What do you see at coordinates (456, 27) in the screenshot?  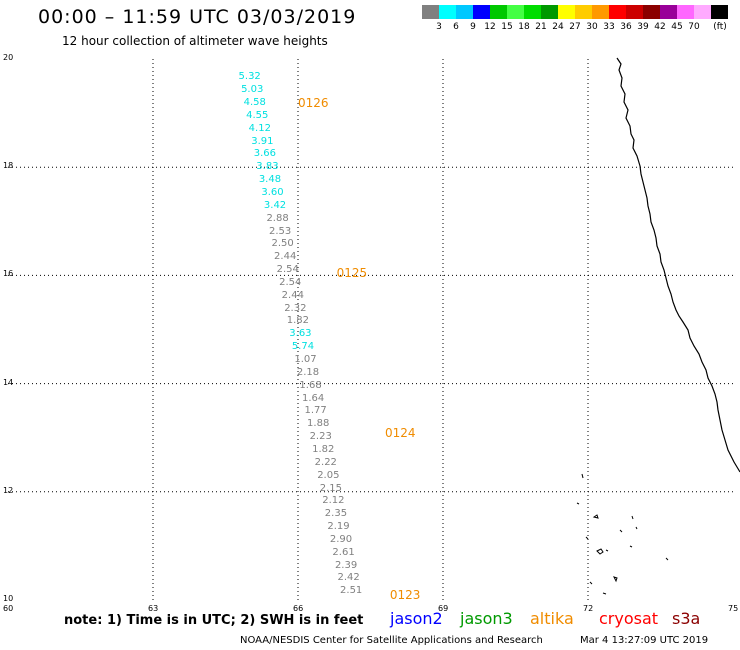 I see `colorbar-label: 6` at bounding box center [456, 27].